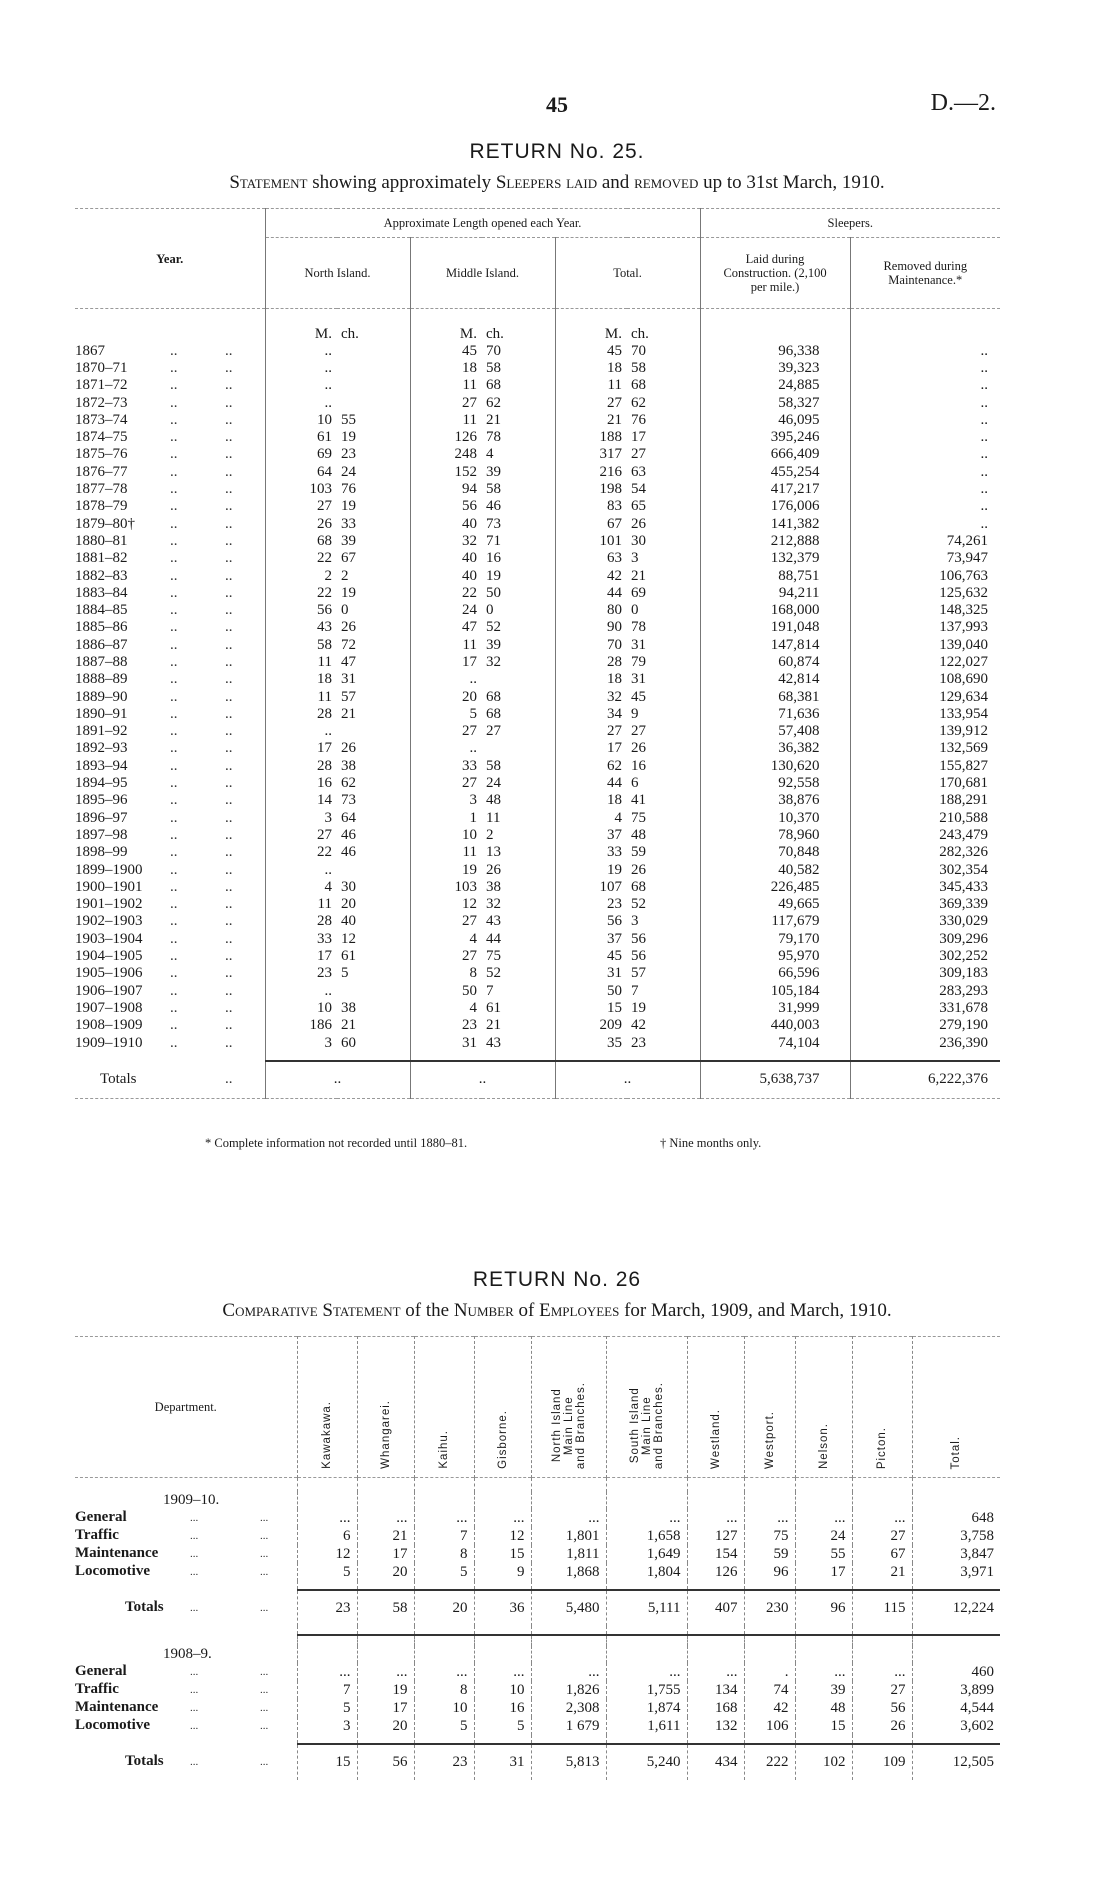 Image resolution: width=1114 pixels, height=1882 pixels. Describe the element at coordinates (326, 1762) in the screenshot. I see `total-kawakawa: 15` at that location.